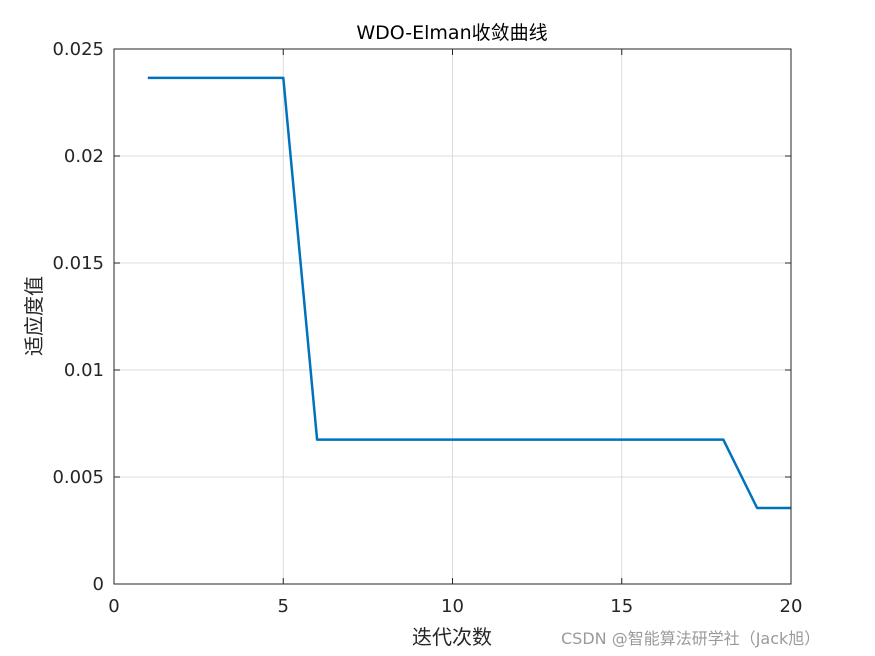  Describe the element at coordinates (78, 477) in the screenshot. I see `y-tick-label: 0.005` at that location.